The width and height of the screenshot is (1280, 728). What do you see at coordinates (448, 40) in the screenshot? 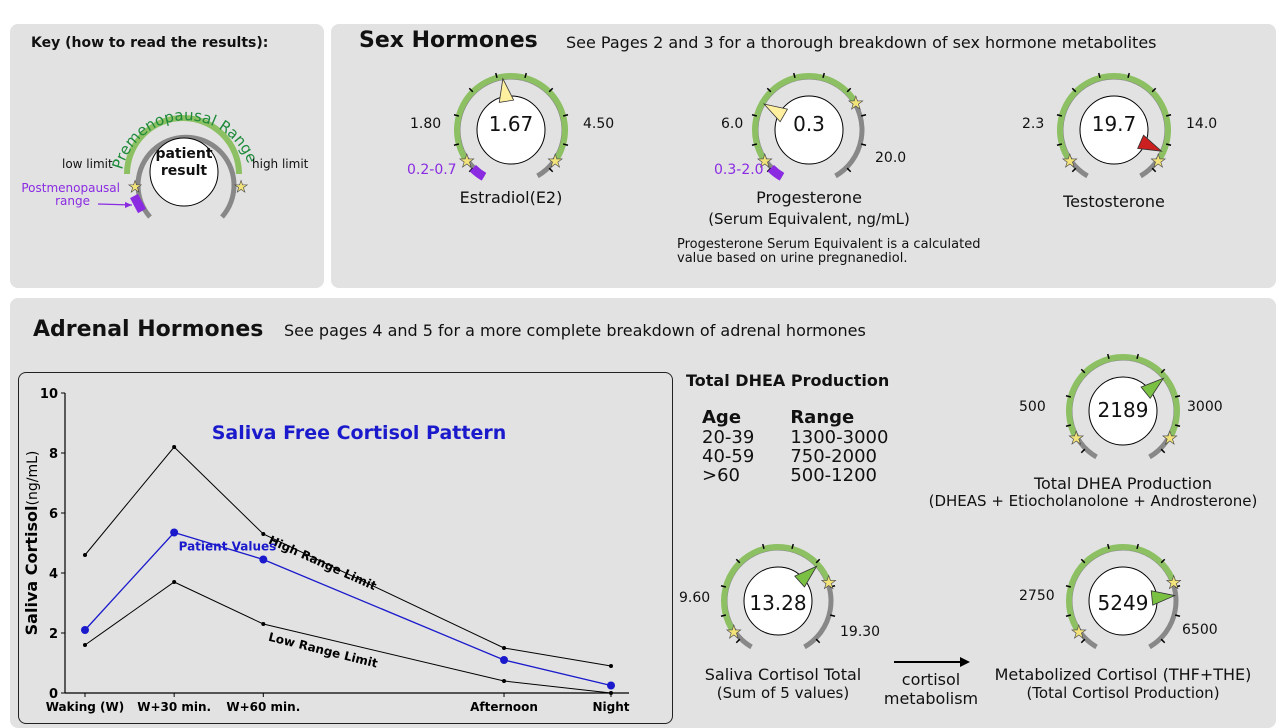
I see `sex-hormones-title: Sex Hormones` at bounding box center [448, 40].